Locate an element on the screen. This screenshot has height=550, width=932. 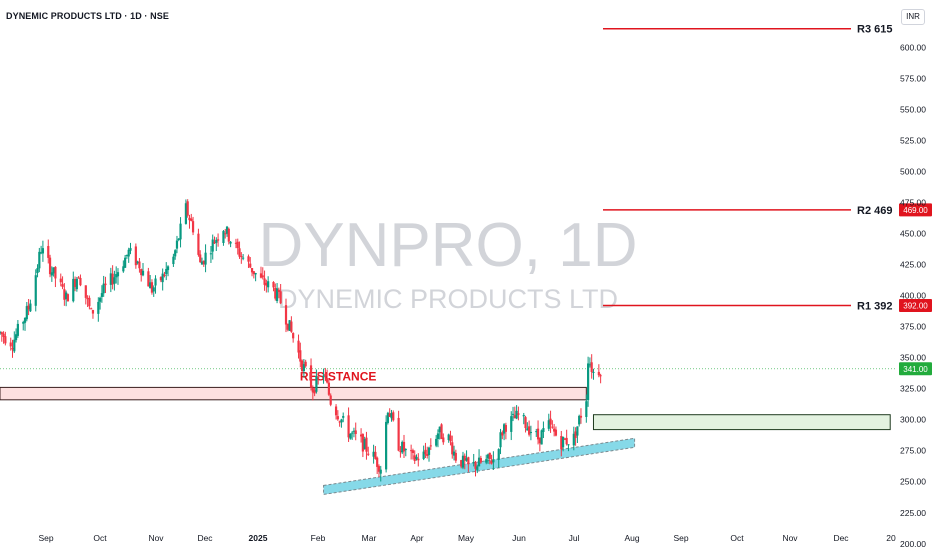
currency-button: INR is located at coordinates (913, 17).